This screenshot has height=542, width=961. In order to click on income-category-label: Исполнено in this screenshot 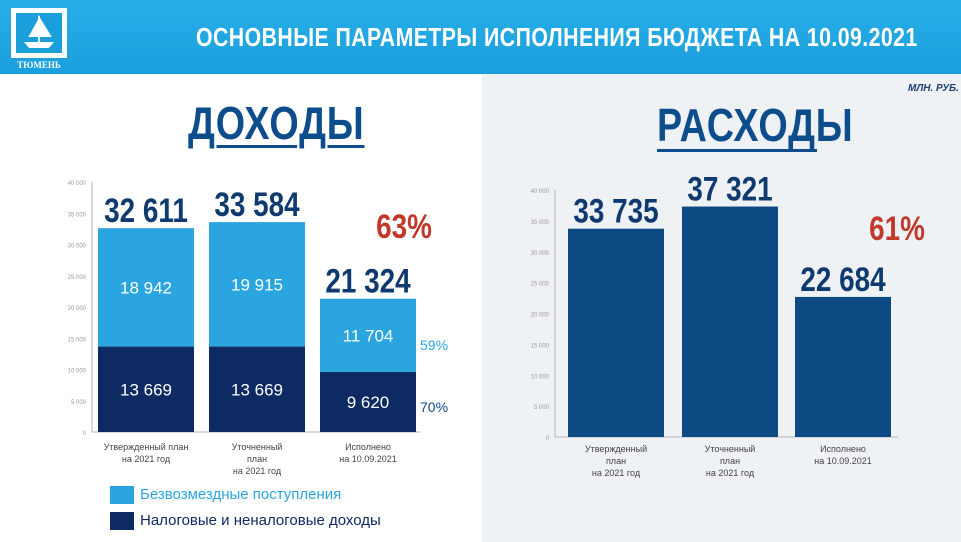, I will do `click(368, 447)`.